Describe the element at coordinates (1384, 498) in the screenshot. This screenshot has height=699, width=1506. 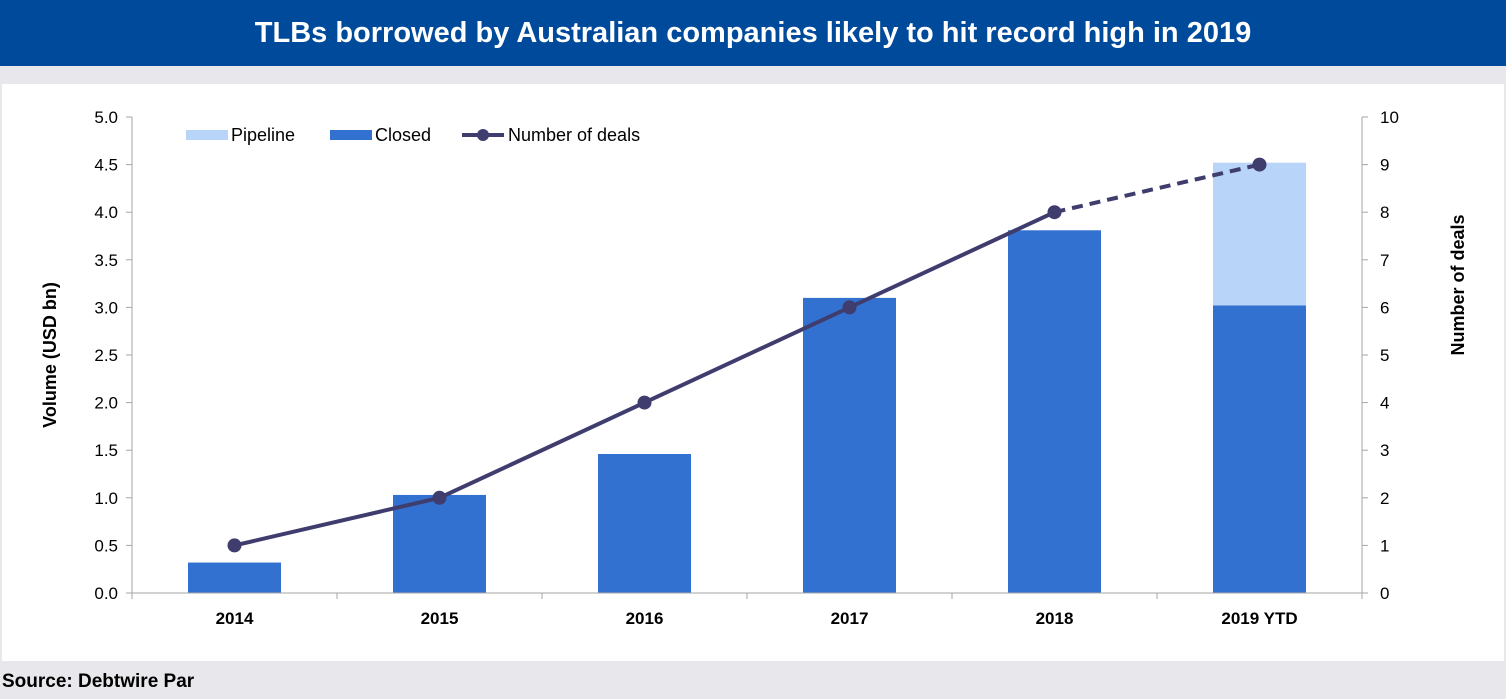
I see `y-tick-label-right: 2` at that location.